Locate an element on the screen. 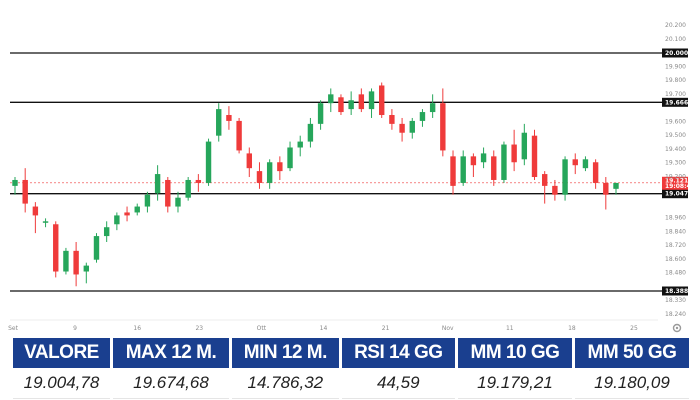  level-tag-label: 19.047 is located at coordinates (676, 194).